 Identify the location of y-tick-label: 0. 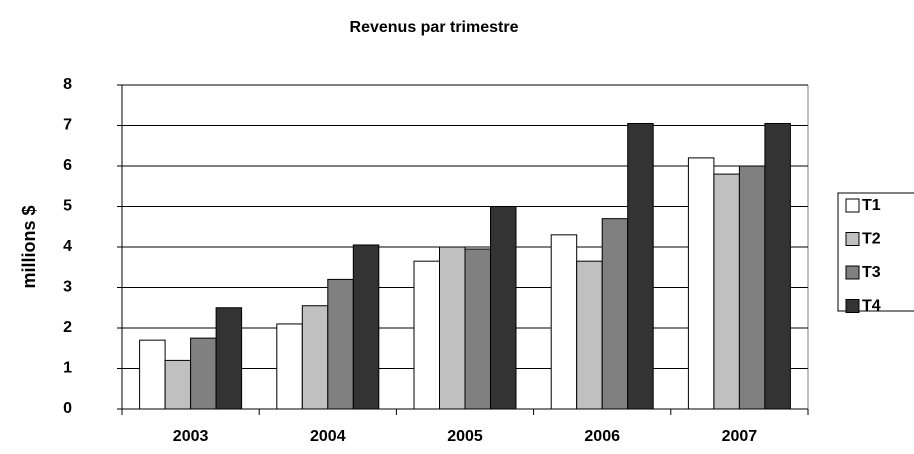
(67, 408).